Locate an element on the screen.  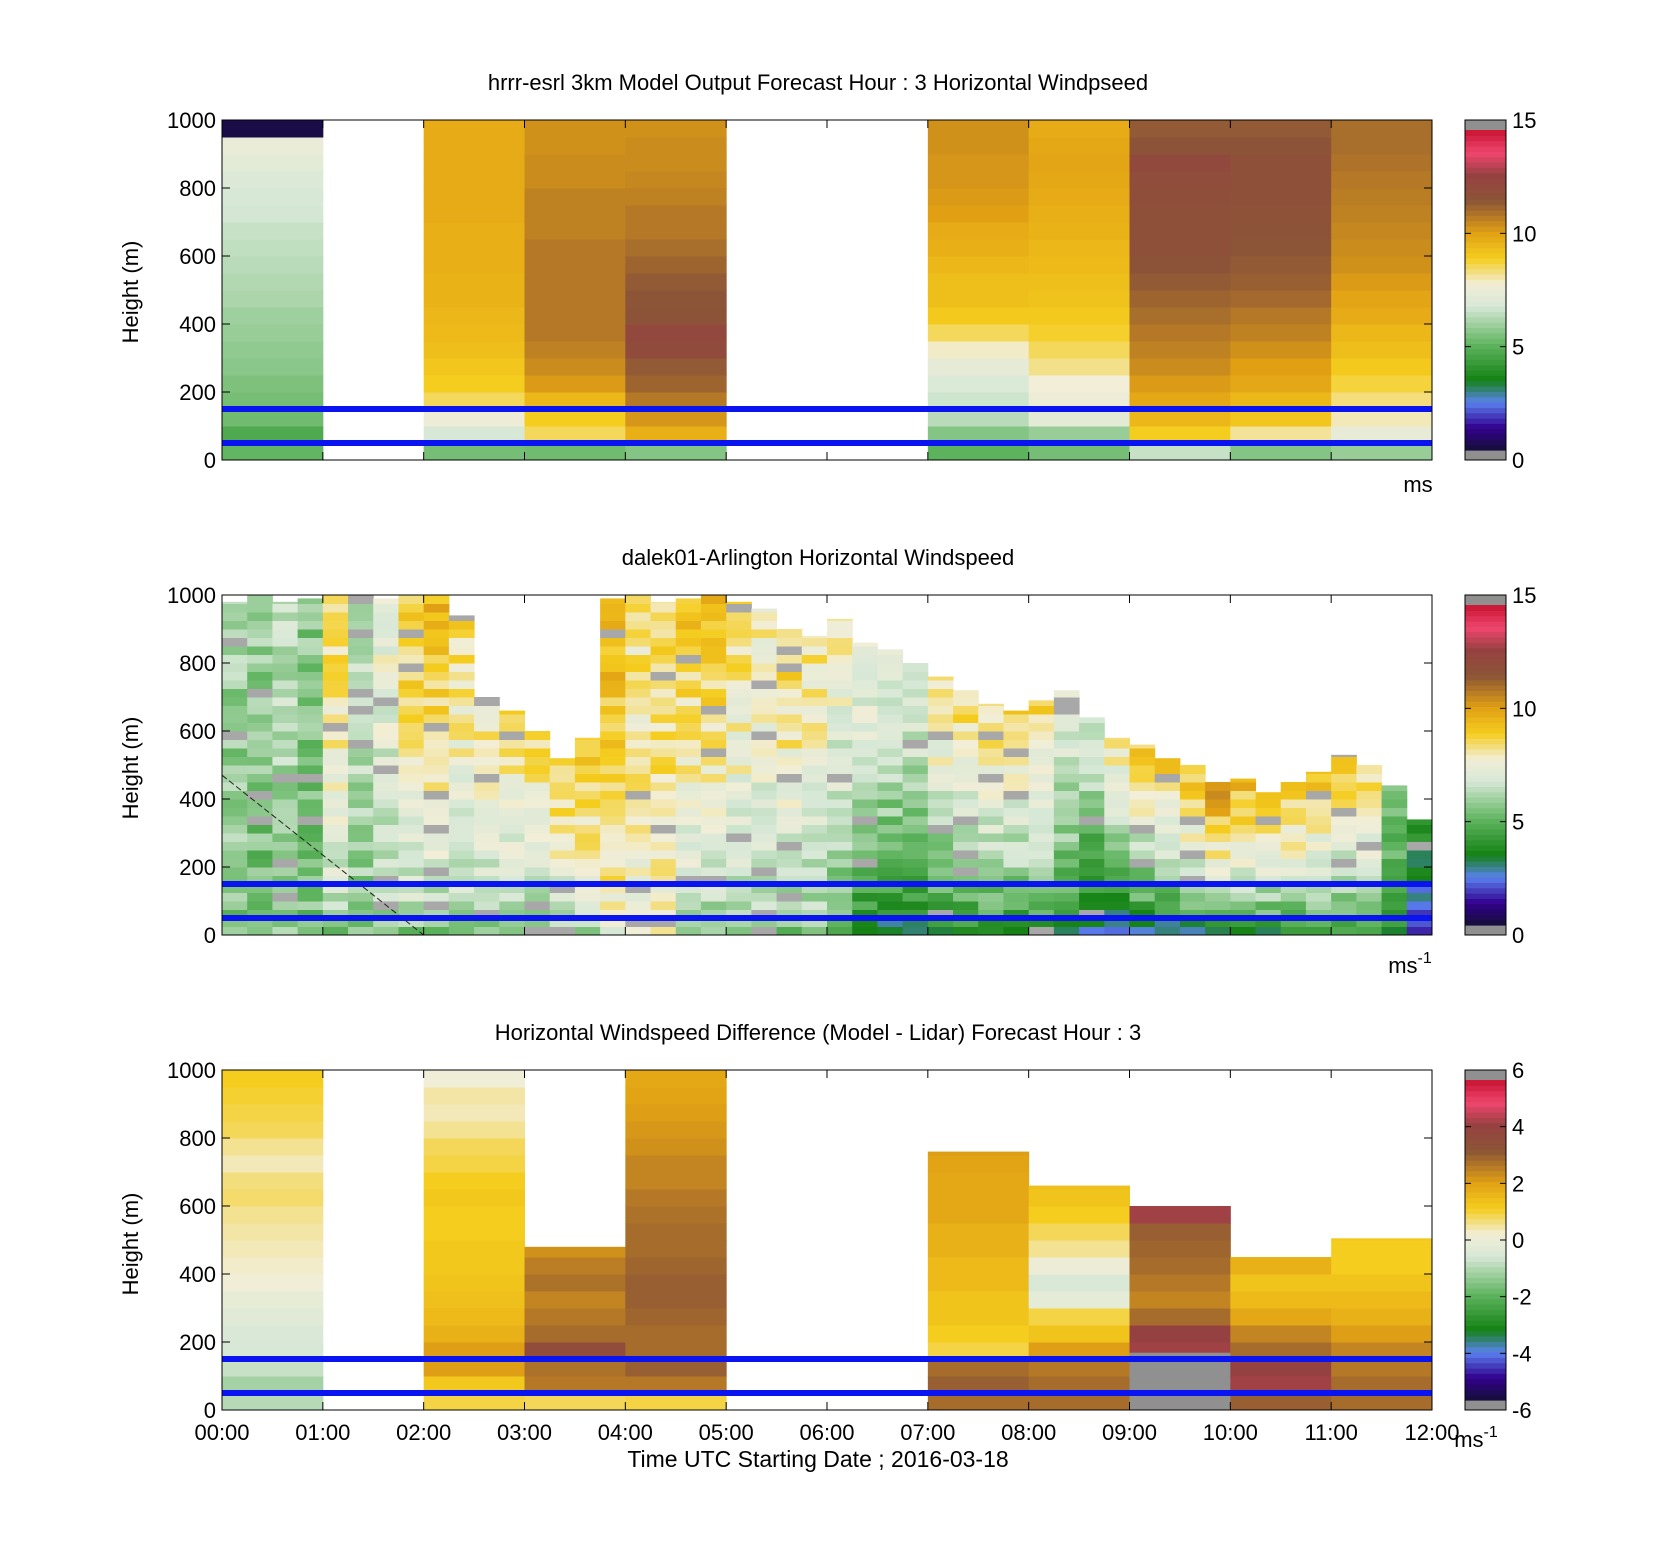
y-tick-label: 200 is located at coordinates (197, 1342).